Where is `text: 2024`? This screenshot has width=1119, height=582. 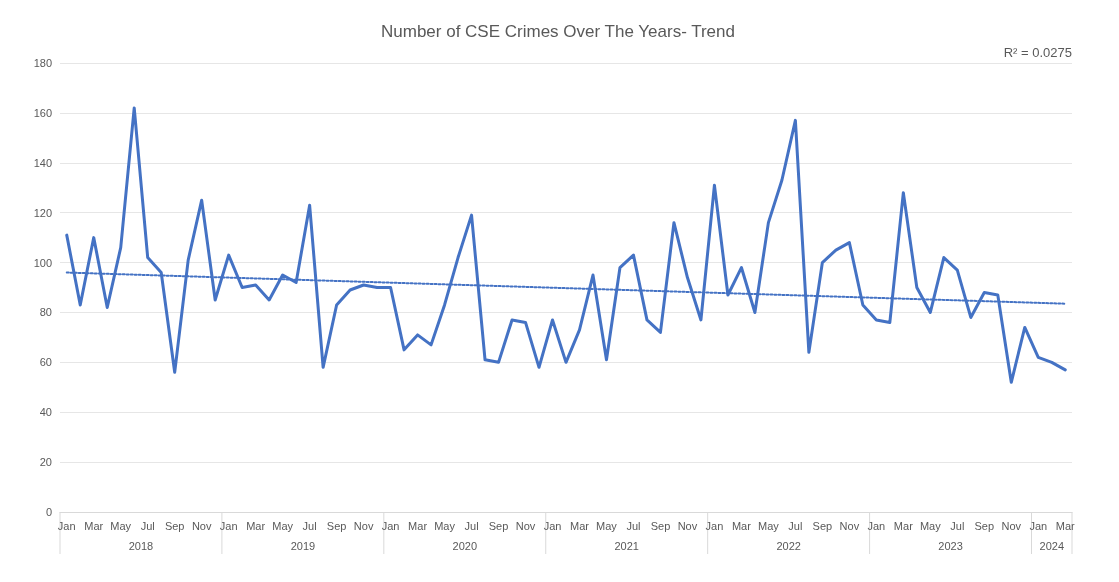 text: 2024 is located at coordinates (1051, 545).